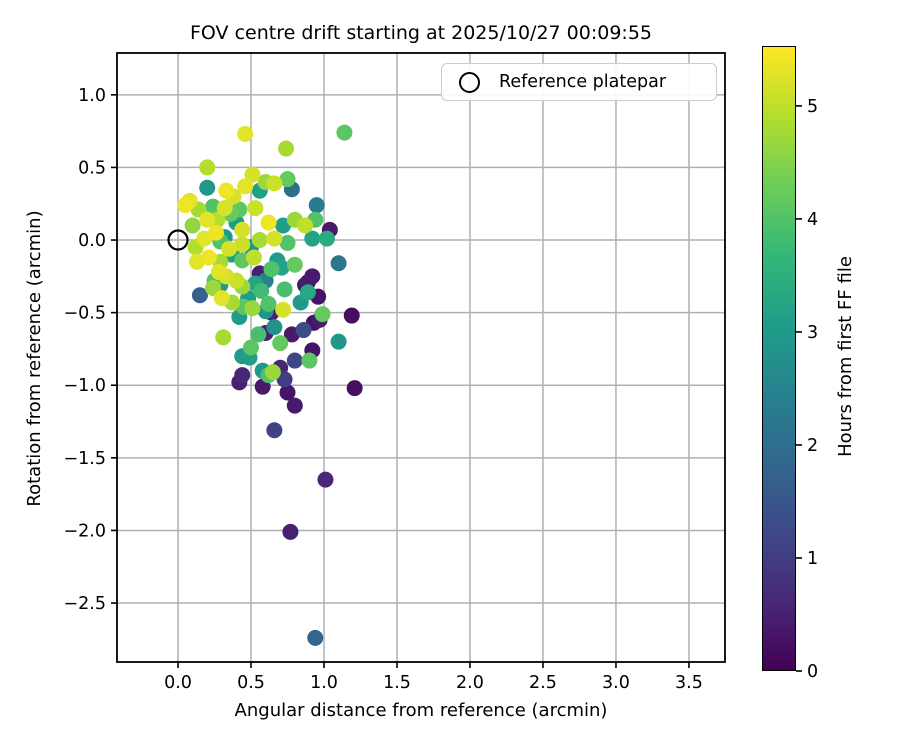  What do you see at coordinates (92, 96) in the screenshot?
I see `y-tick-label: 1.0` at bounding box center [92, 96].